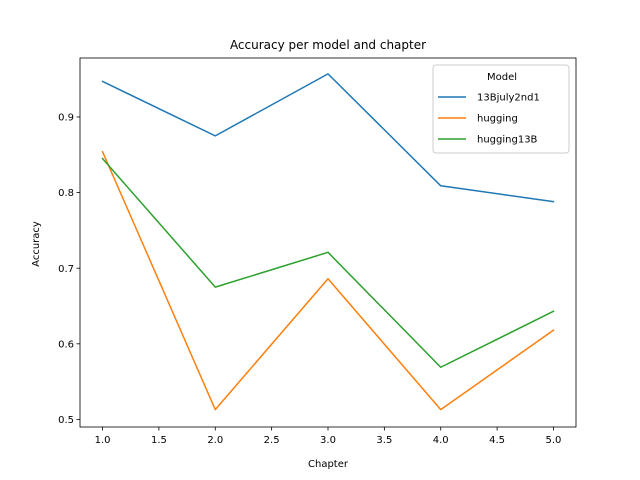  What do you see at coordinates (215, 440) in the screenshot?
I see `x-tick-label: 2.0` at bounding box center [215, 440].